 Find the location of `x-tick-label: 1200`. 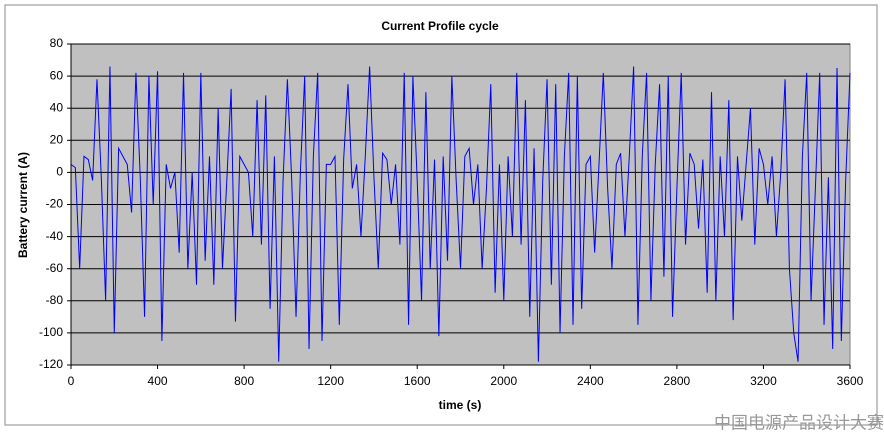

x-tick-label: 1200 is located at coordinates (330, 381).